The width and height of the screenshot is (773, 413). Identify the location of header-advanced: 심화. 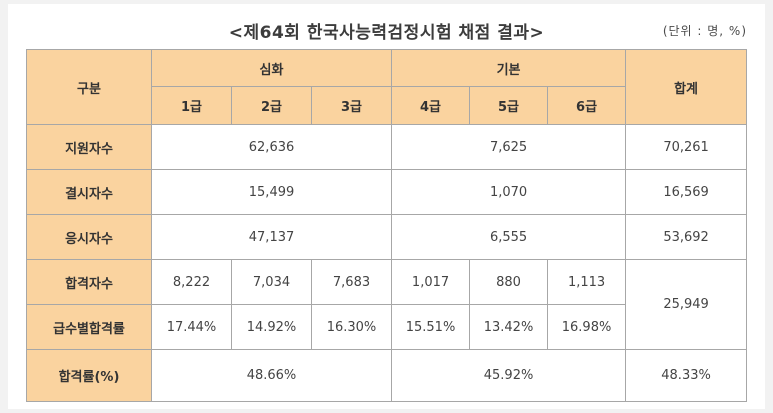
(271, 68).